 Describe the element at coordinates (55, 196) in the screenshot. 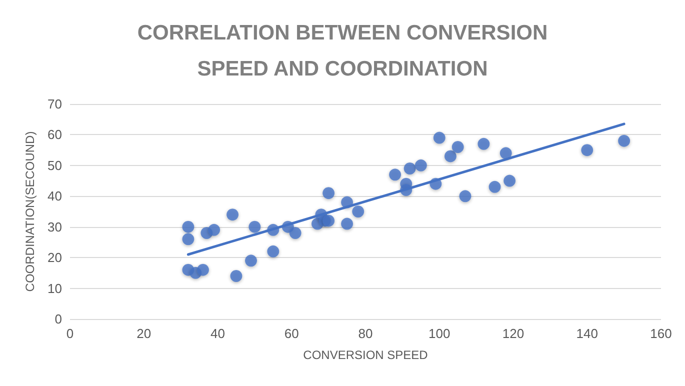

I see `y-tick-label: 40` at that location.